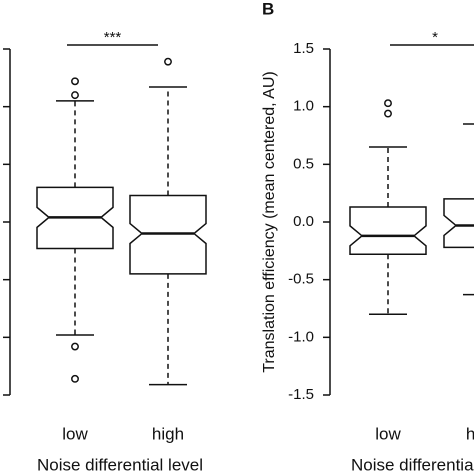 The width and height of the screenshot is (474, 474). I want to click on y-tick-label: 1.5, so click(303, 48).